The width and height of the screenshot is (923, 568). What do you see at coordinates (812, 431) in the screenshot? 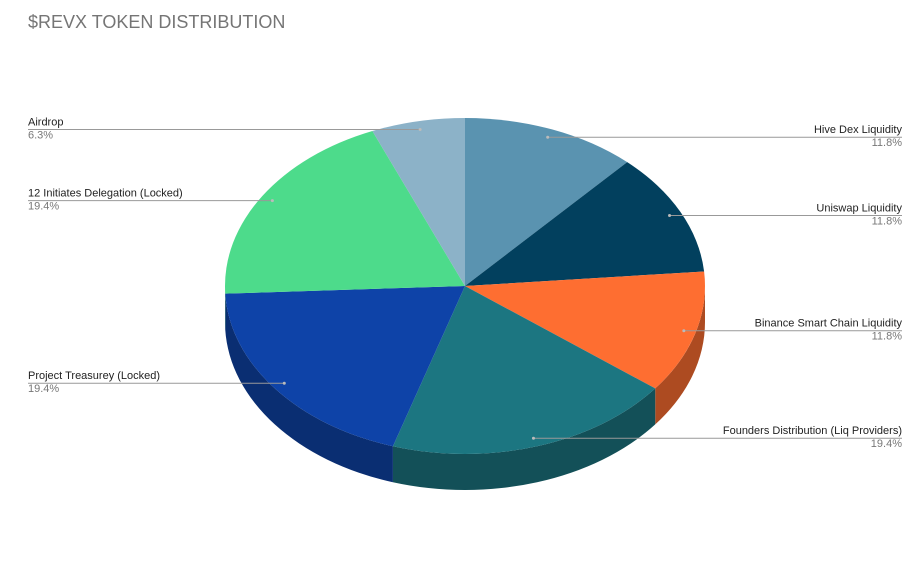
I see `slice-label: Founders Distribution (Liq Providers)` at bounding box center [812, 431].